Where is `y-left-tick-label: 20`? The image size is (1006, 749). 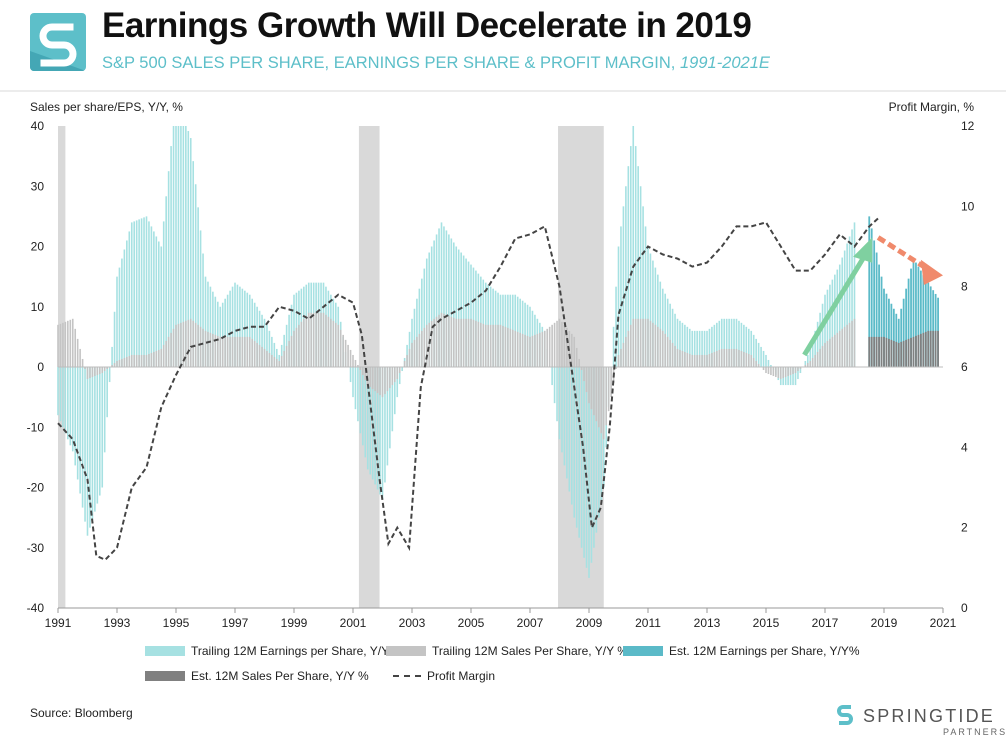
y-left-tick-label: 20 is located at coordinates (38, 247).